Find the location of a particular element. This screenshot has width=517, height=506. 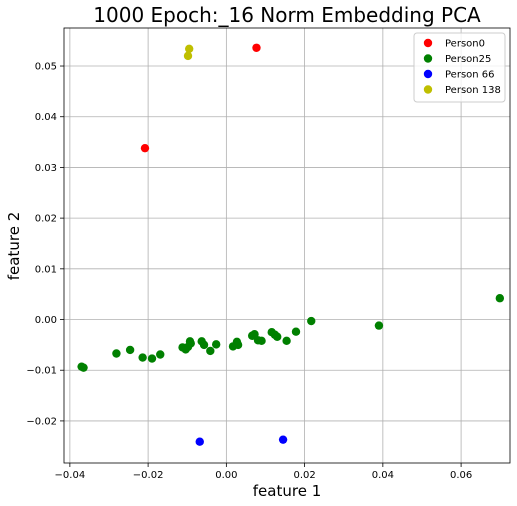

y-tick-label: 0.02 is located at coordinates (46, 219).